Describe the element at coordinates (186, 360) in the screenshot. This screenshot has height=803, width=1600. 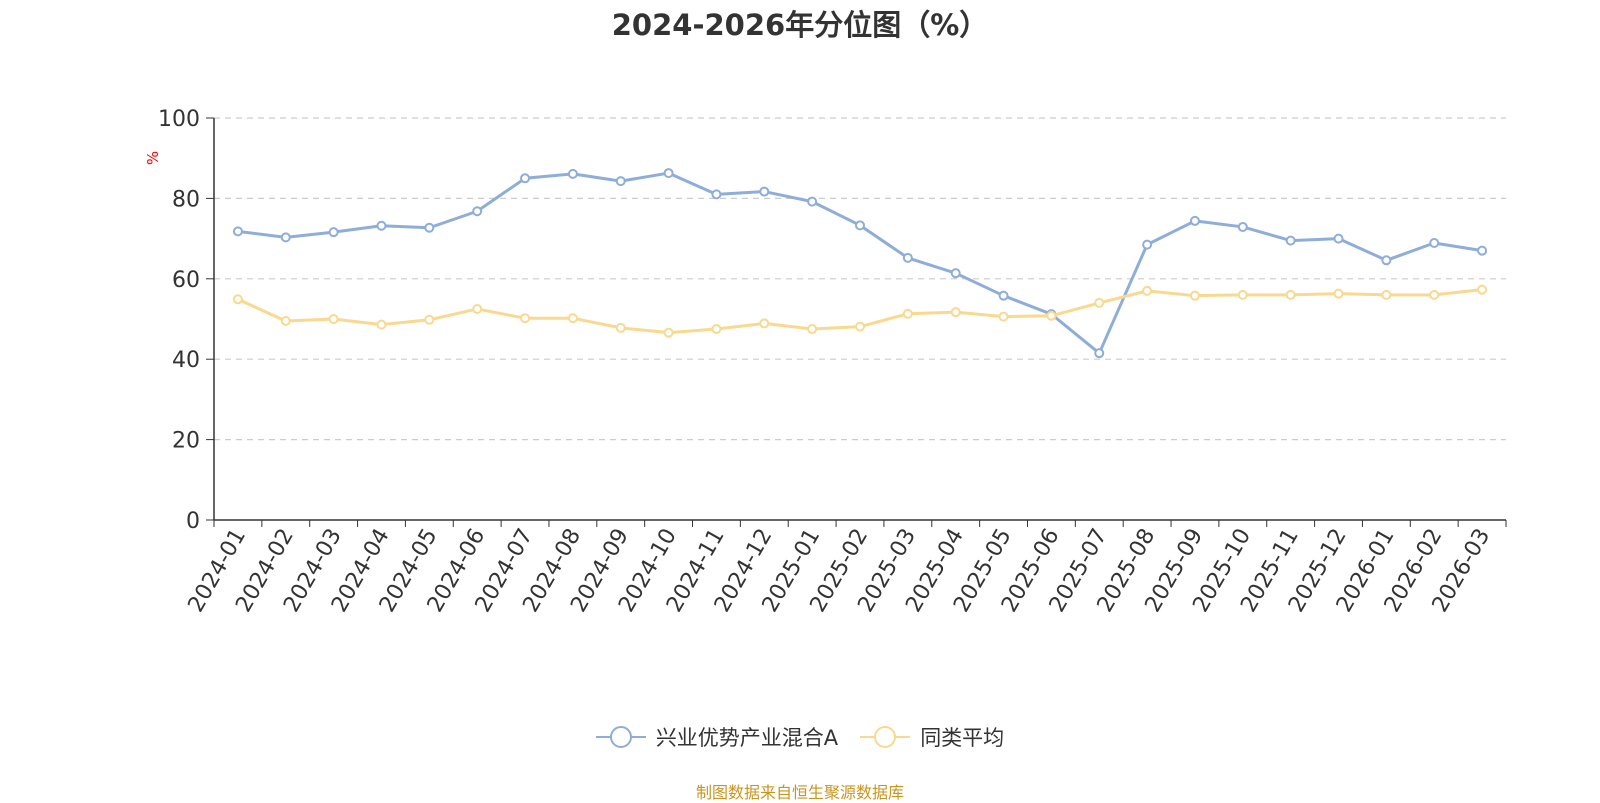
I see `y-tick-label: 40` at that location.